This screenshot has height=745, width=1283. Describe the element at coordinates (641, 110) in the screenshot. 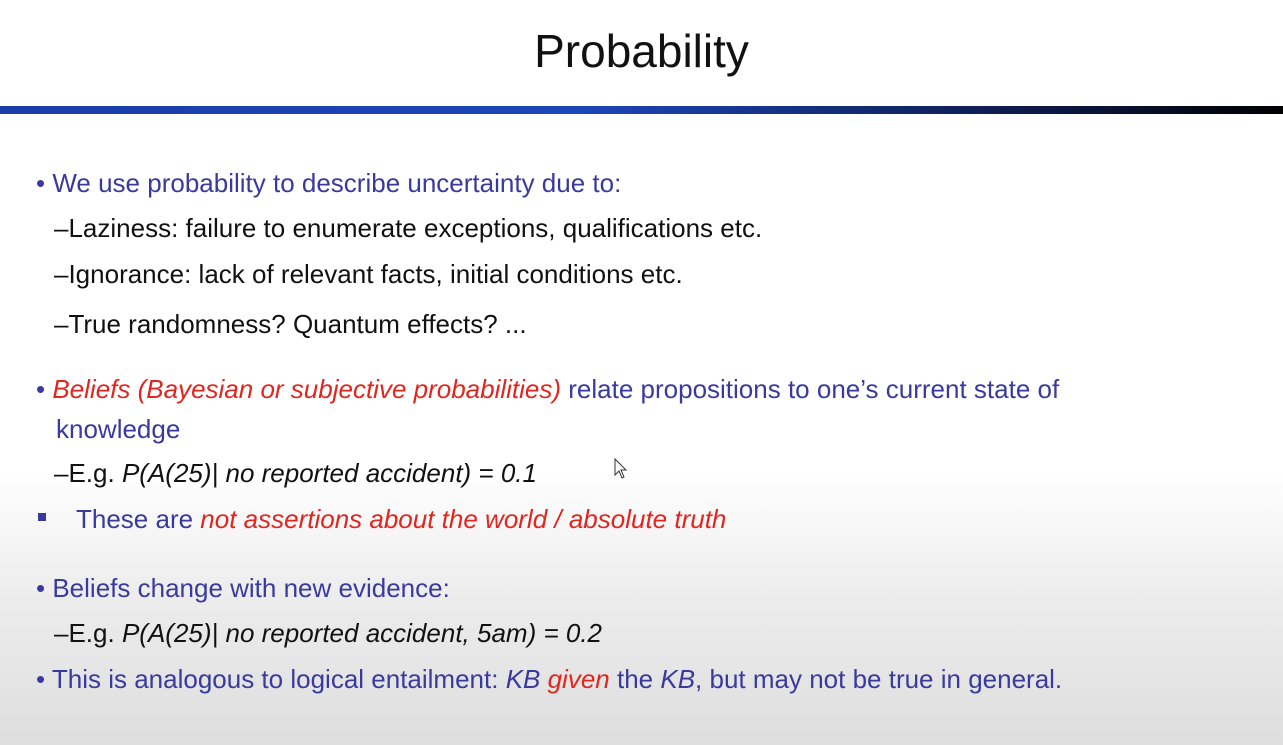

I see `title-divider` at that location.